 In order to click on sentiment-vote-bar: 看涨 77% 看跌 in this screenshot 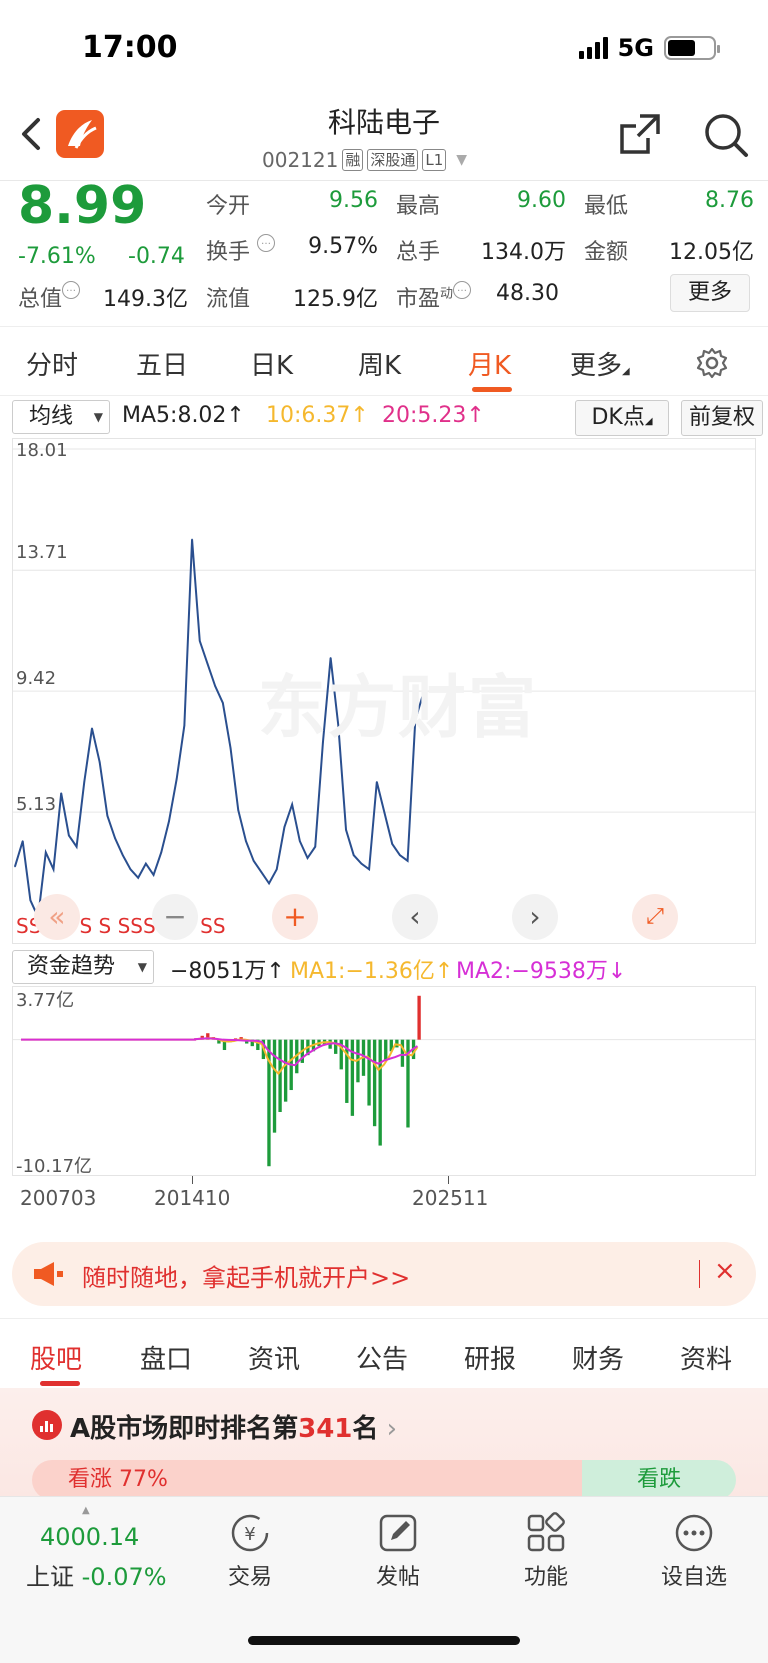, I will do `click(384, 1480)`.